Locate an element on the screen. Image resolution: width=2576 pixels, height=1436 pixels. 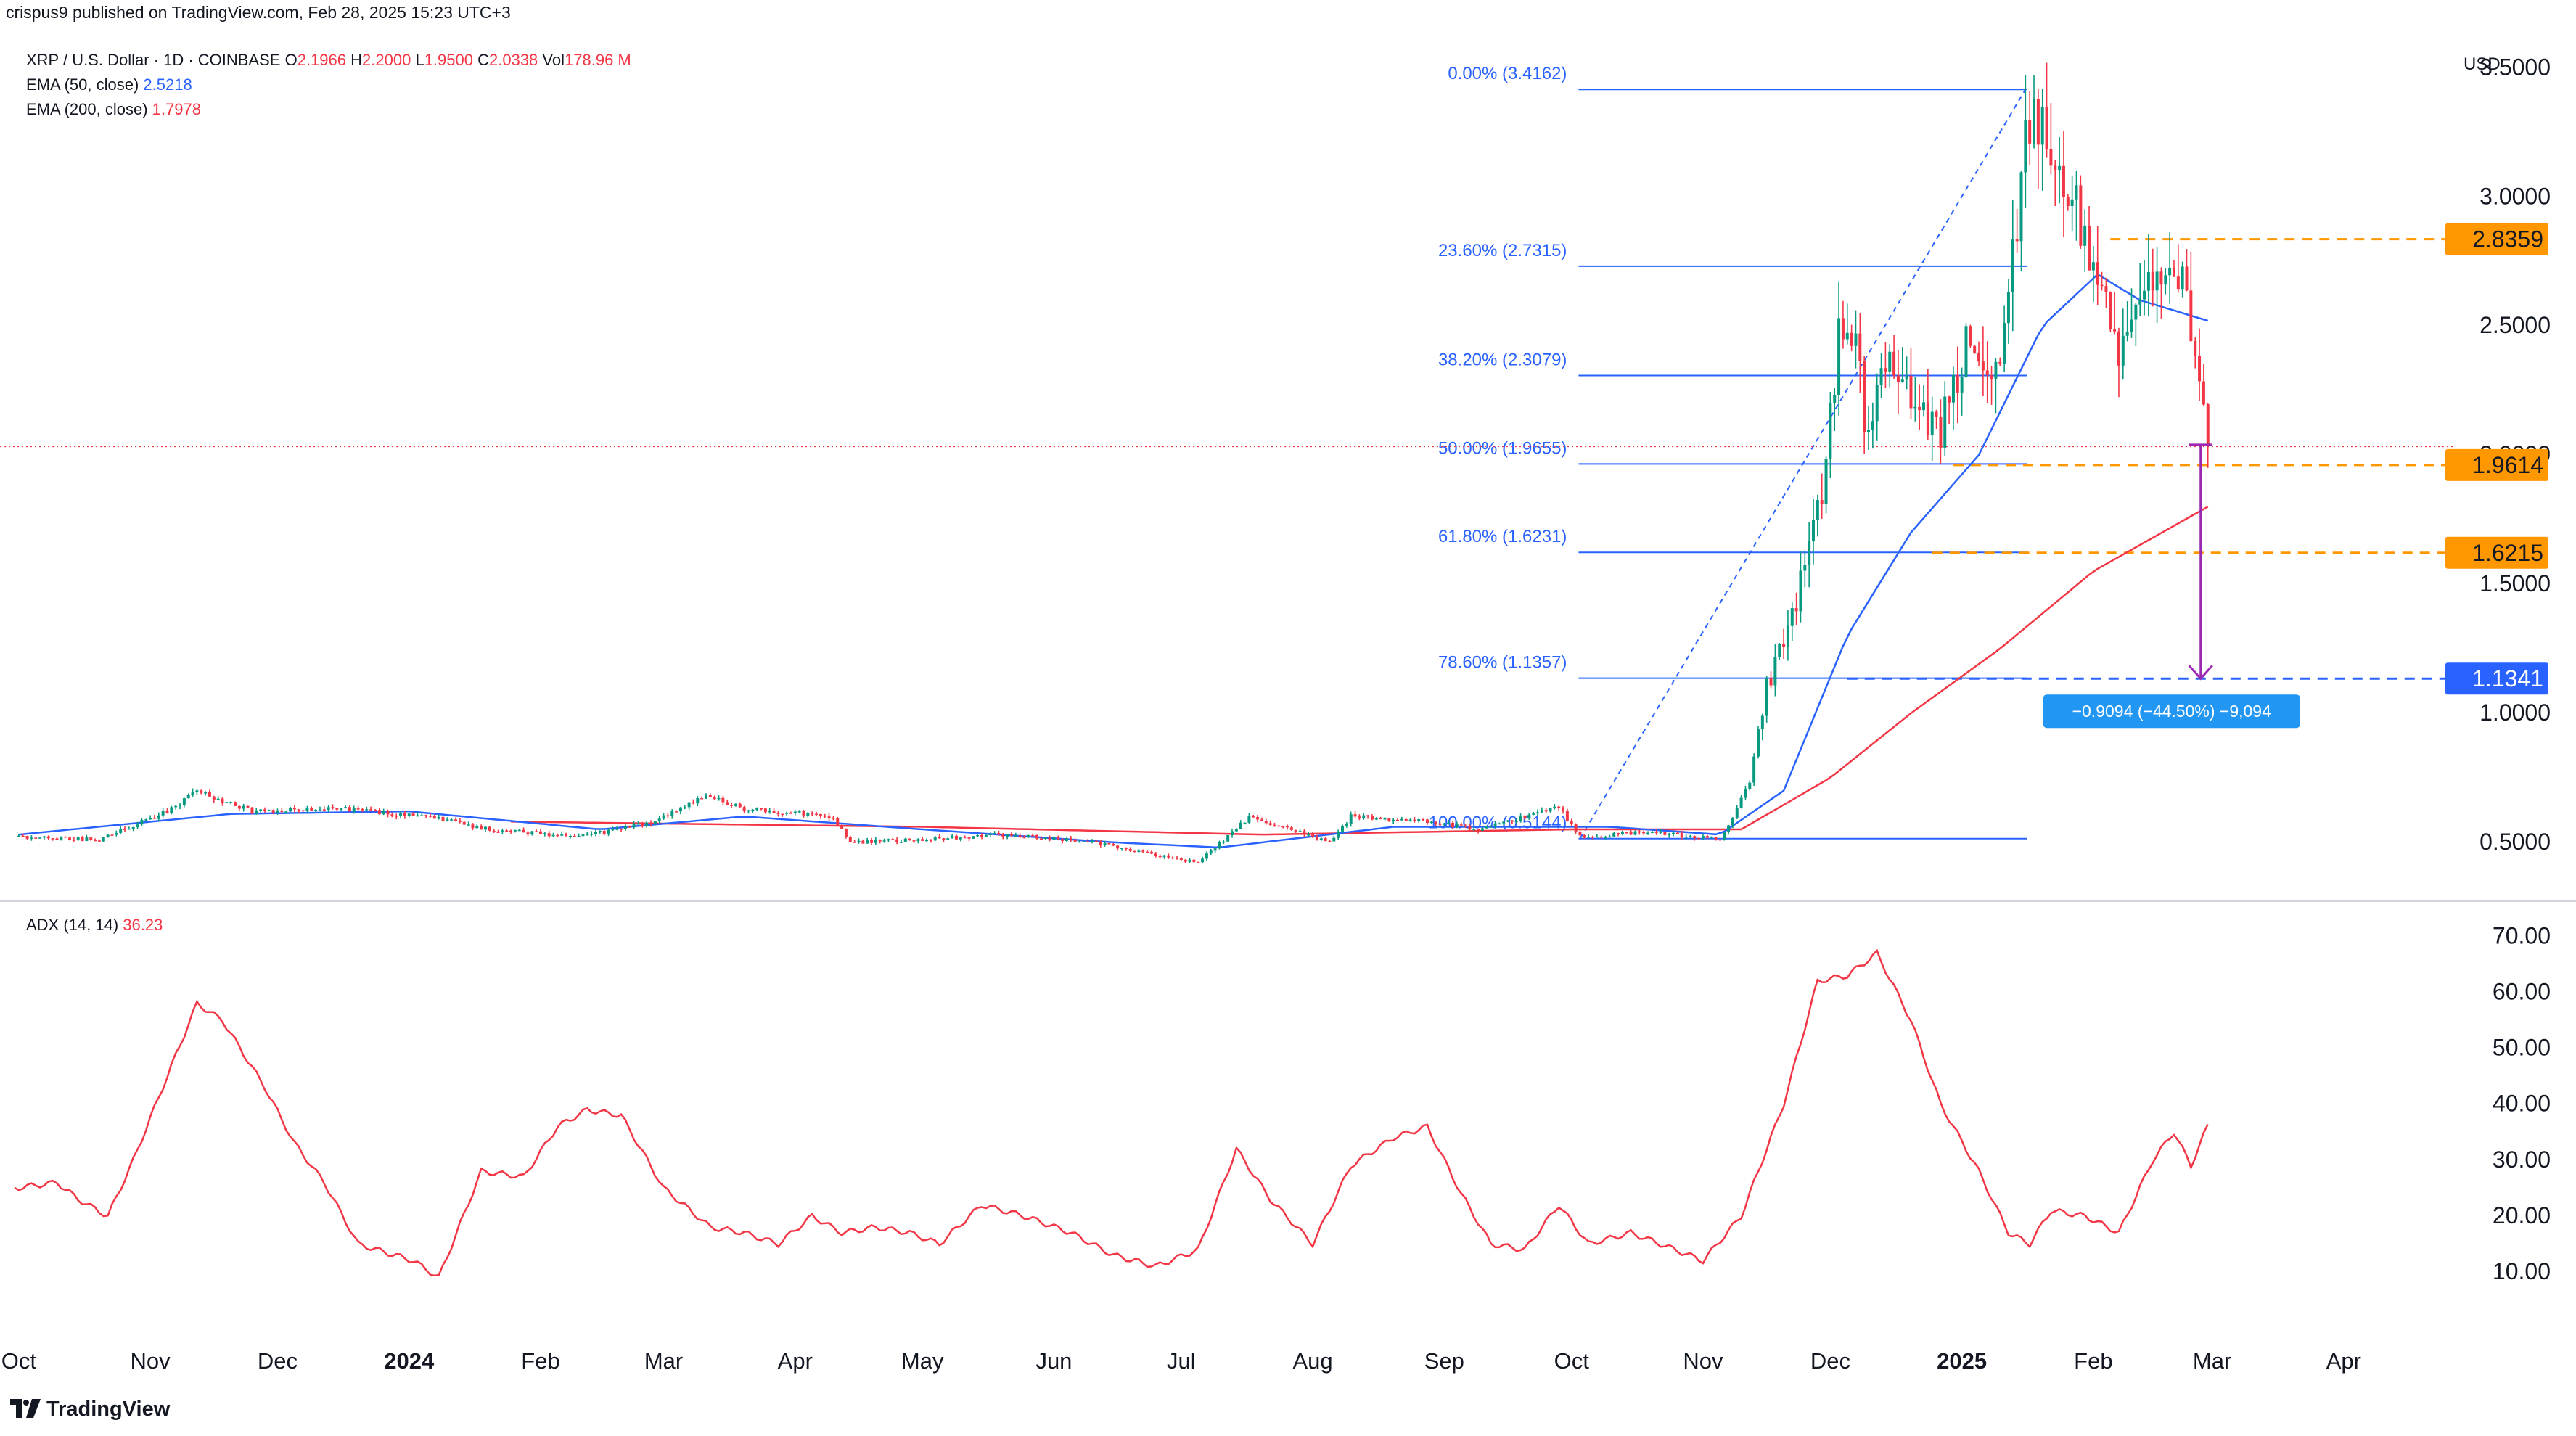
time-tick-label: Jun is located at coordinates (1053, 1361).